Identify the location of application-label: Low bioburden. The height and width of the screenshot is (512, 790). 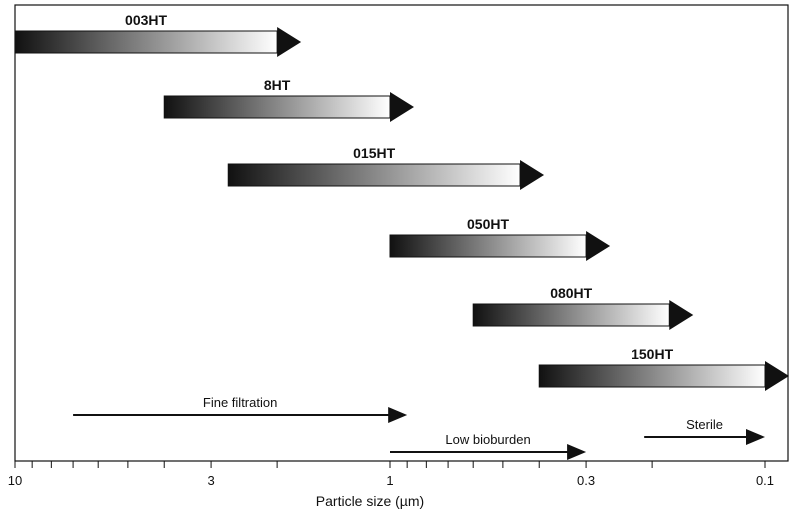
(487, 439).